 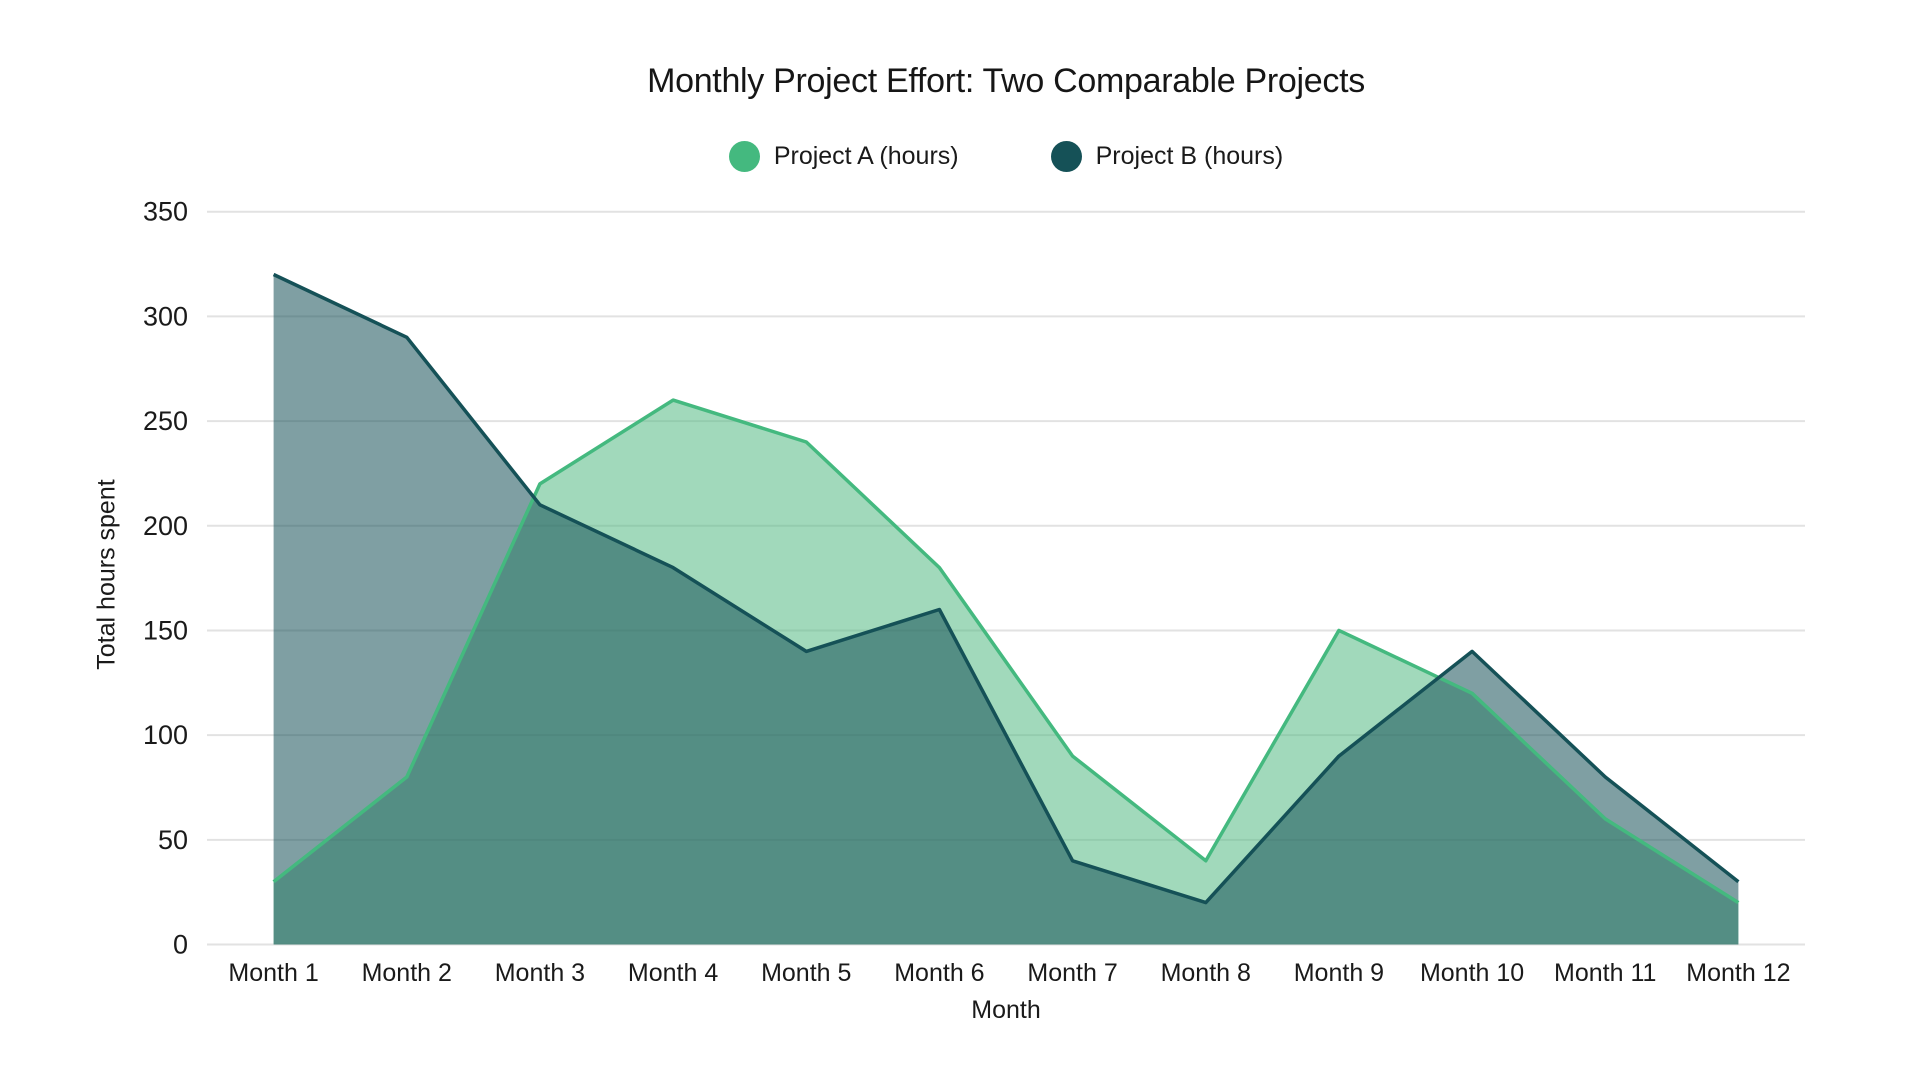 What do you see at coordinates (1605, 973) in the screenshot?
I see `x-tick-label-11: Month 11` at bounding box center [1605, 973].